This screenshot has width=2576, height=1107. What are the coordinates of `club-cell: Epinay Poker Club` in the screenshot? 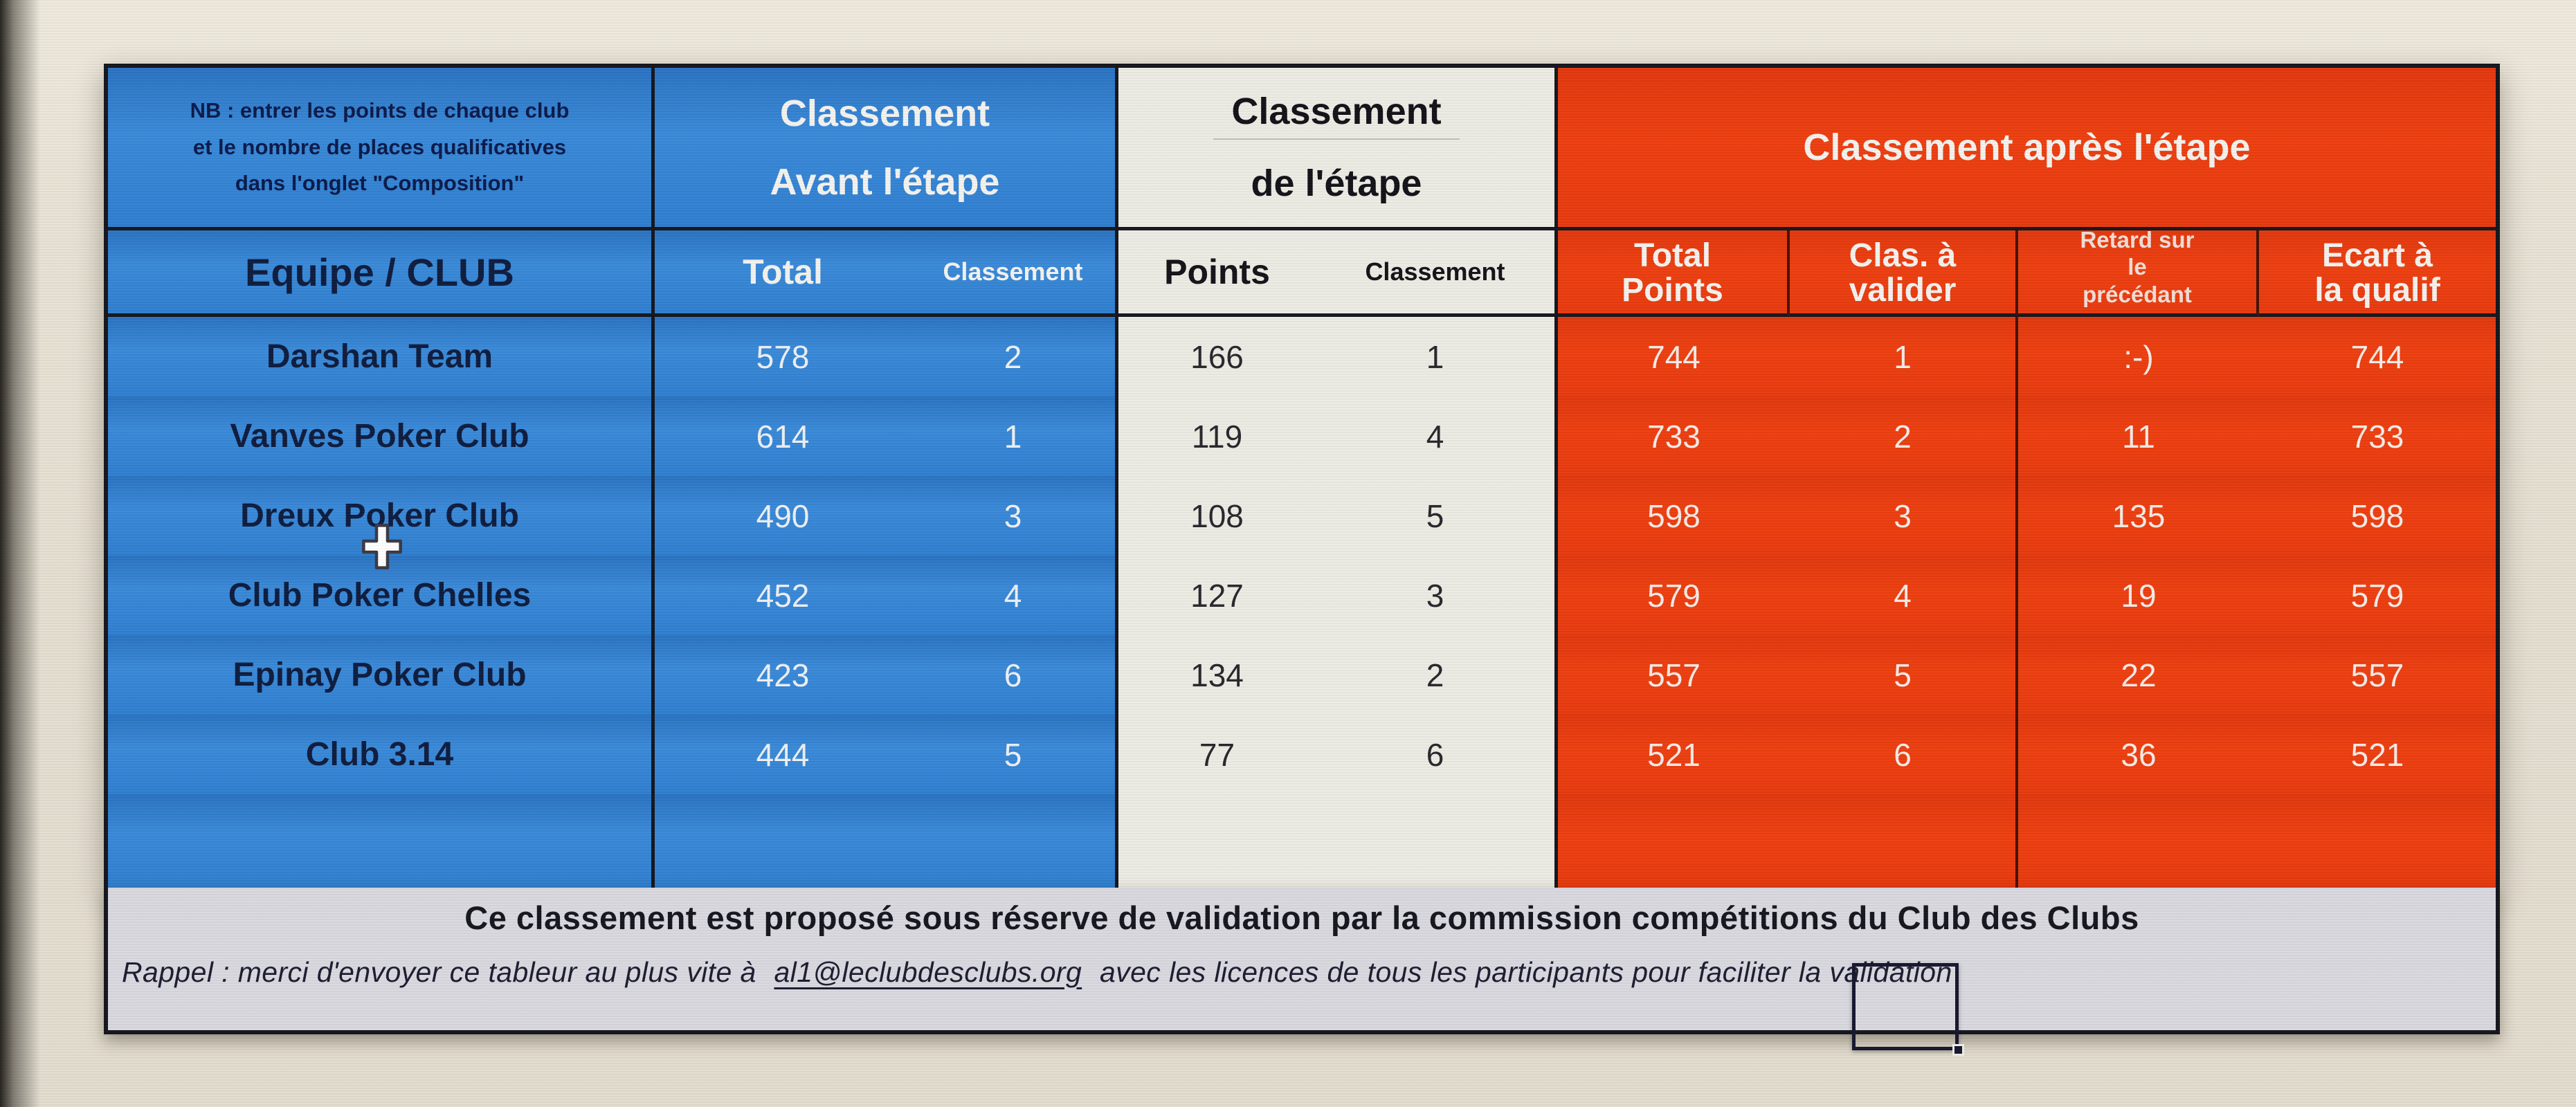 It's located at (381, 675).